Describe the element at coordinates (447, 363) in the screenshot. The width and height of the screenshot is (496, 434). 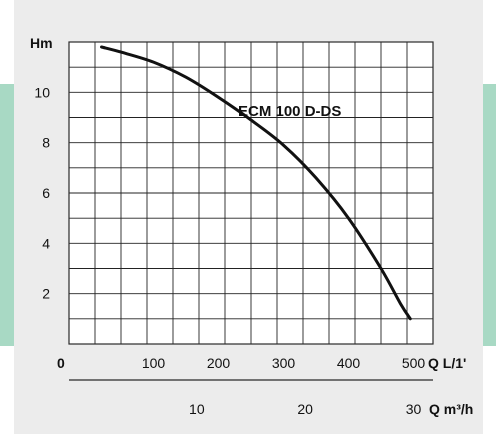
I see `x-primary-unit-label: Q L/1'` at that location.